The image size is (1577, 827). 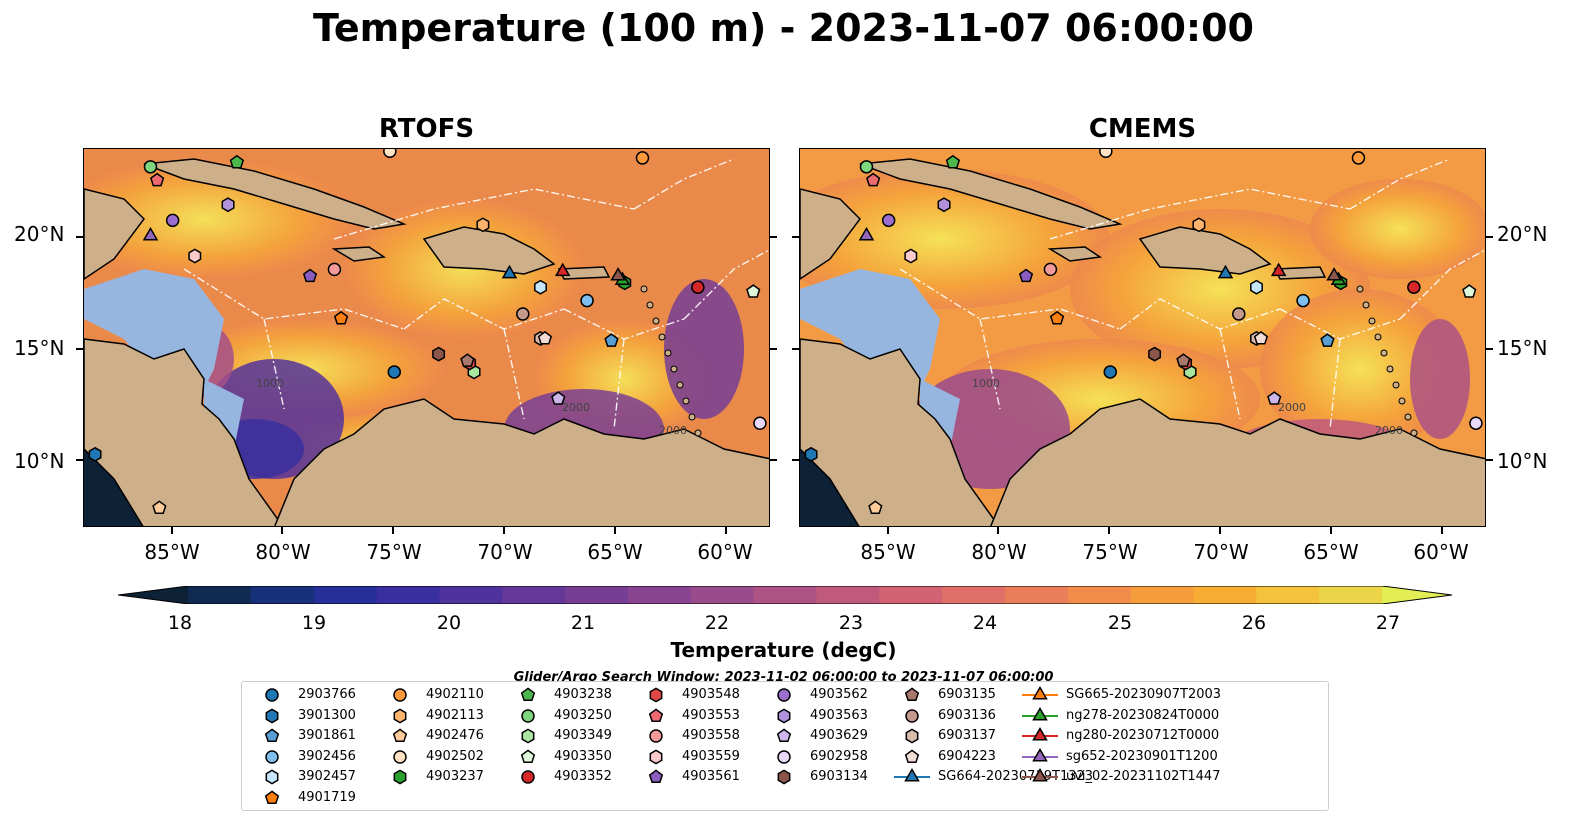 What do you see at coordinates (283, 552) in the screenshot?
I see `x-tick-label: 80°W` at bounding box center [283, 552].